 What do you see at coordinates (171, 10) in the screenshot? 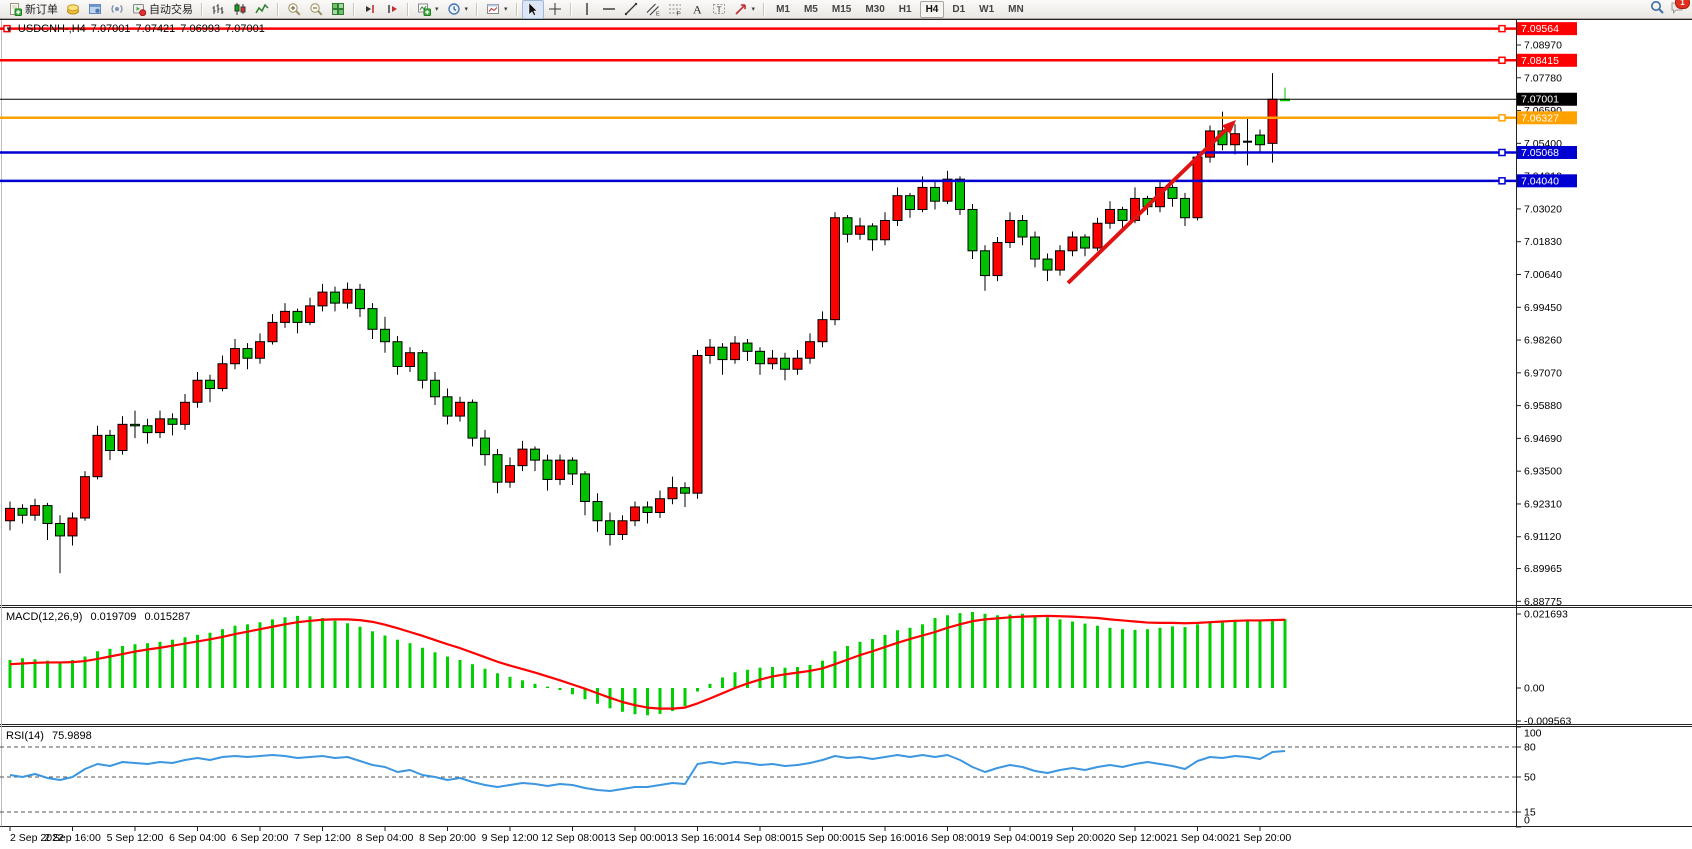
I see `autotrading-button-label: 自动交易` at bounding box center [171, 10].